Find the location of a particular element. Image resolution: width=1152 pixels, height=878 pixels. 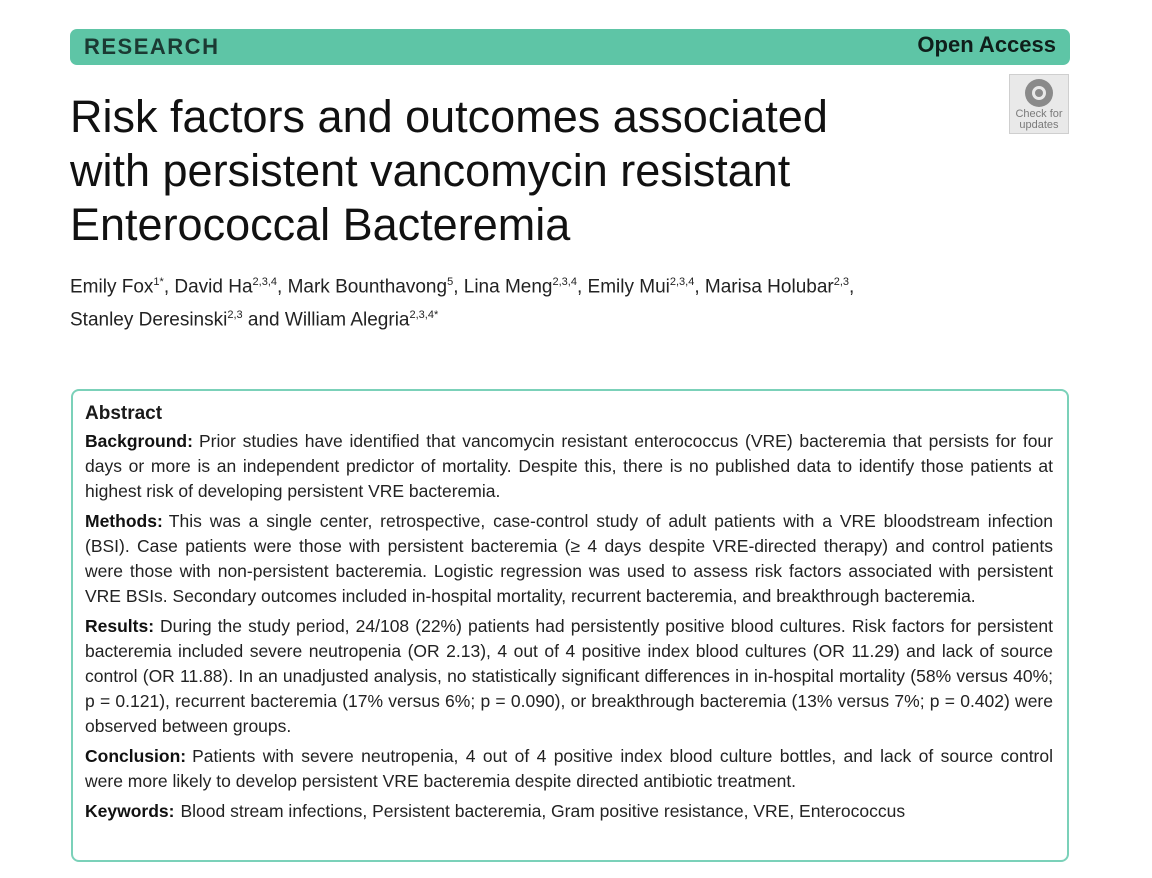

check-for-updates-text: Check for updates is located at coordinates (1038, 120).